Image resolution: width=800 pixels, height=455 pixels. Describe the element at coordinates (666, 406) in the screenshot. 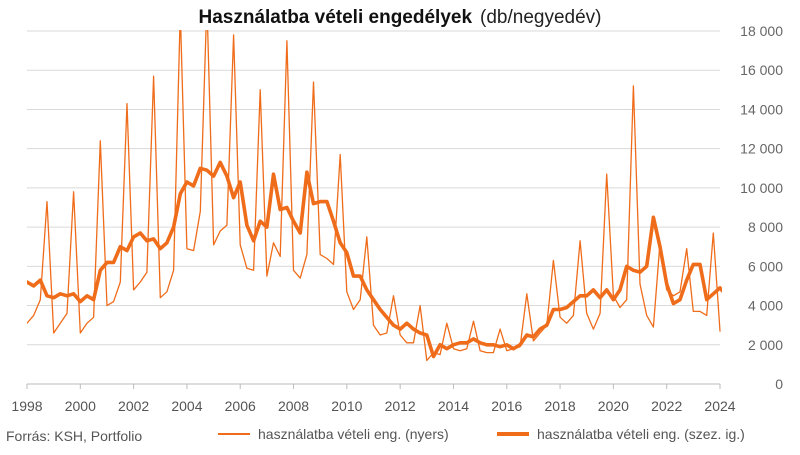

I see `x-tick-label: 2022` at that location.